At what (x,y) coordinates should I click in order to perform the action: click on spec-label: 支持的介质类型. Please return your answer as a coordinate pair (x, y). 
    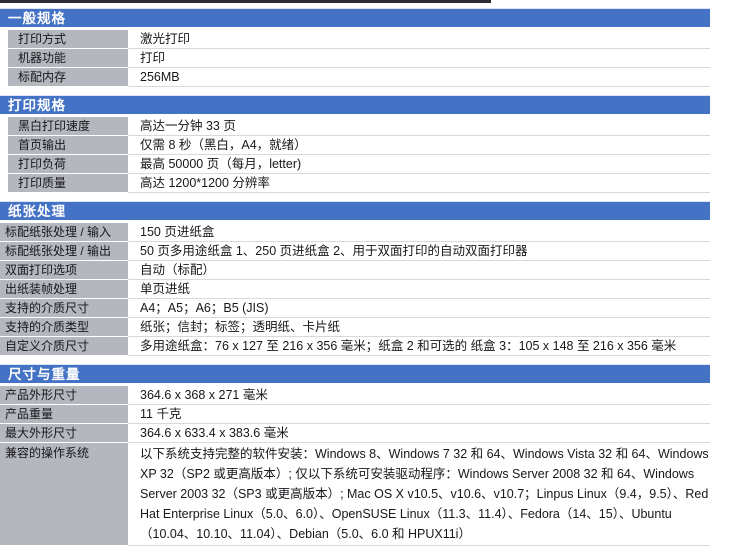
    Looking at the image, I should click on (64, 327).